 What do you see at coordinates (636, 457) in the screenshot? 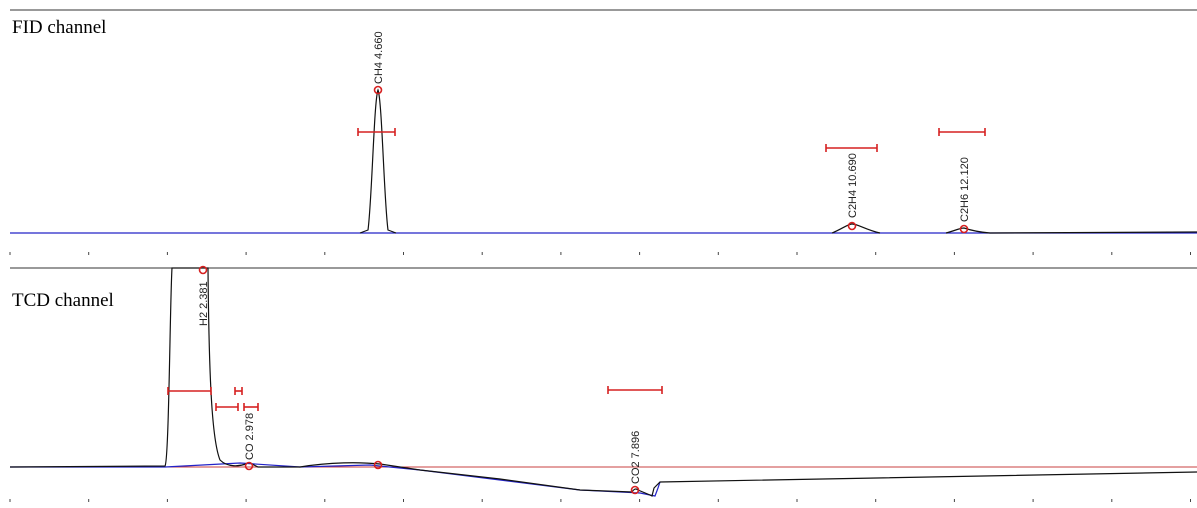
I see `peak-label: CO2 7.896` at bounding box center [636, 457].